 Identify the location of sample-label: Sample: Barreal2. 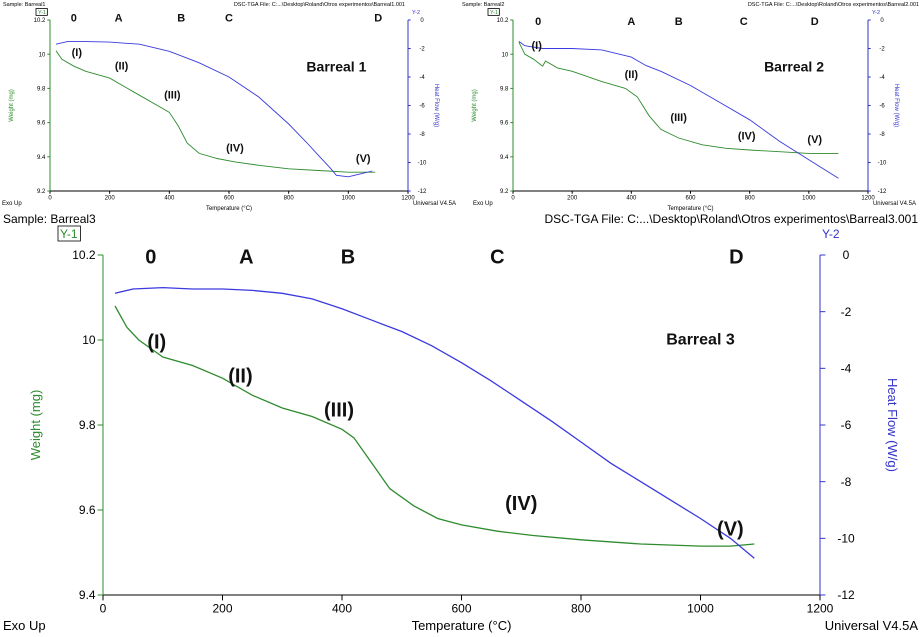
(483, 5).